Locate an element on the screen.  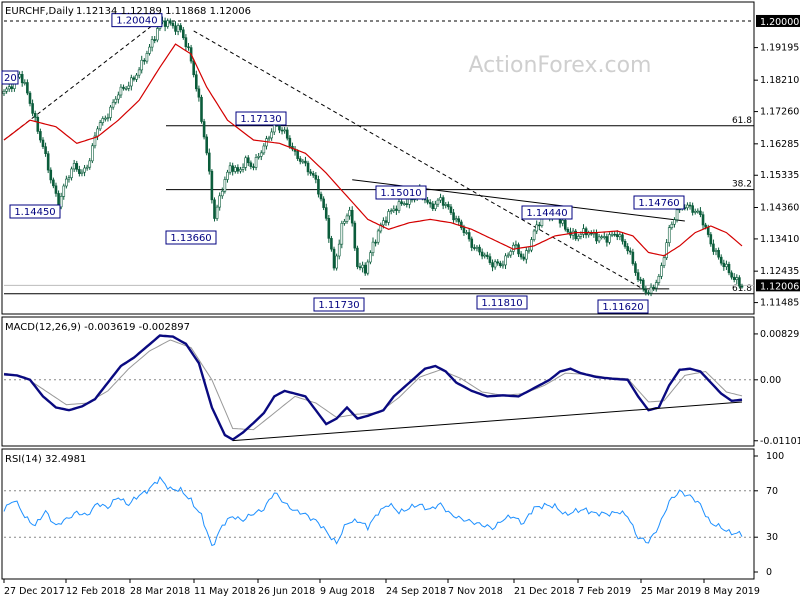
pivot-label-partial: 20 is located at coordinates (10, 78).